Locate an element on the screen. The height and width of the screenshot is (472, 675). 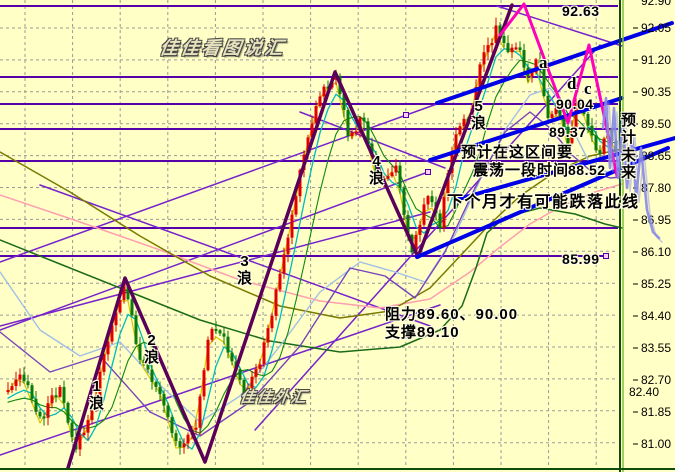
axis-tick-label: 88.65 is located at coordinates (656, 156).